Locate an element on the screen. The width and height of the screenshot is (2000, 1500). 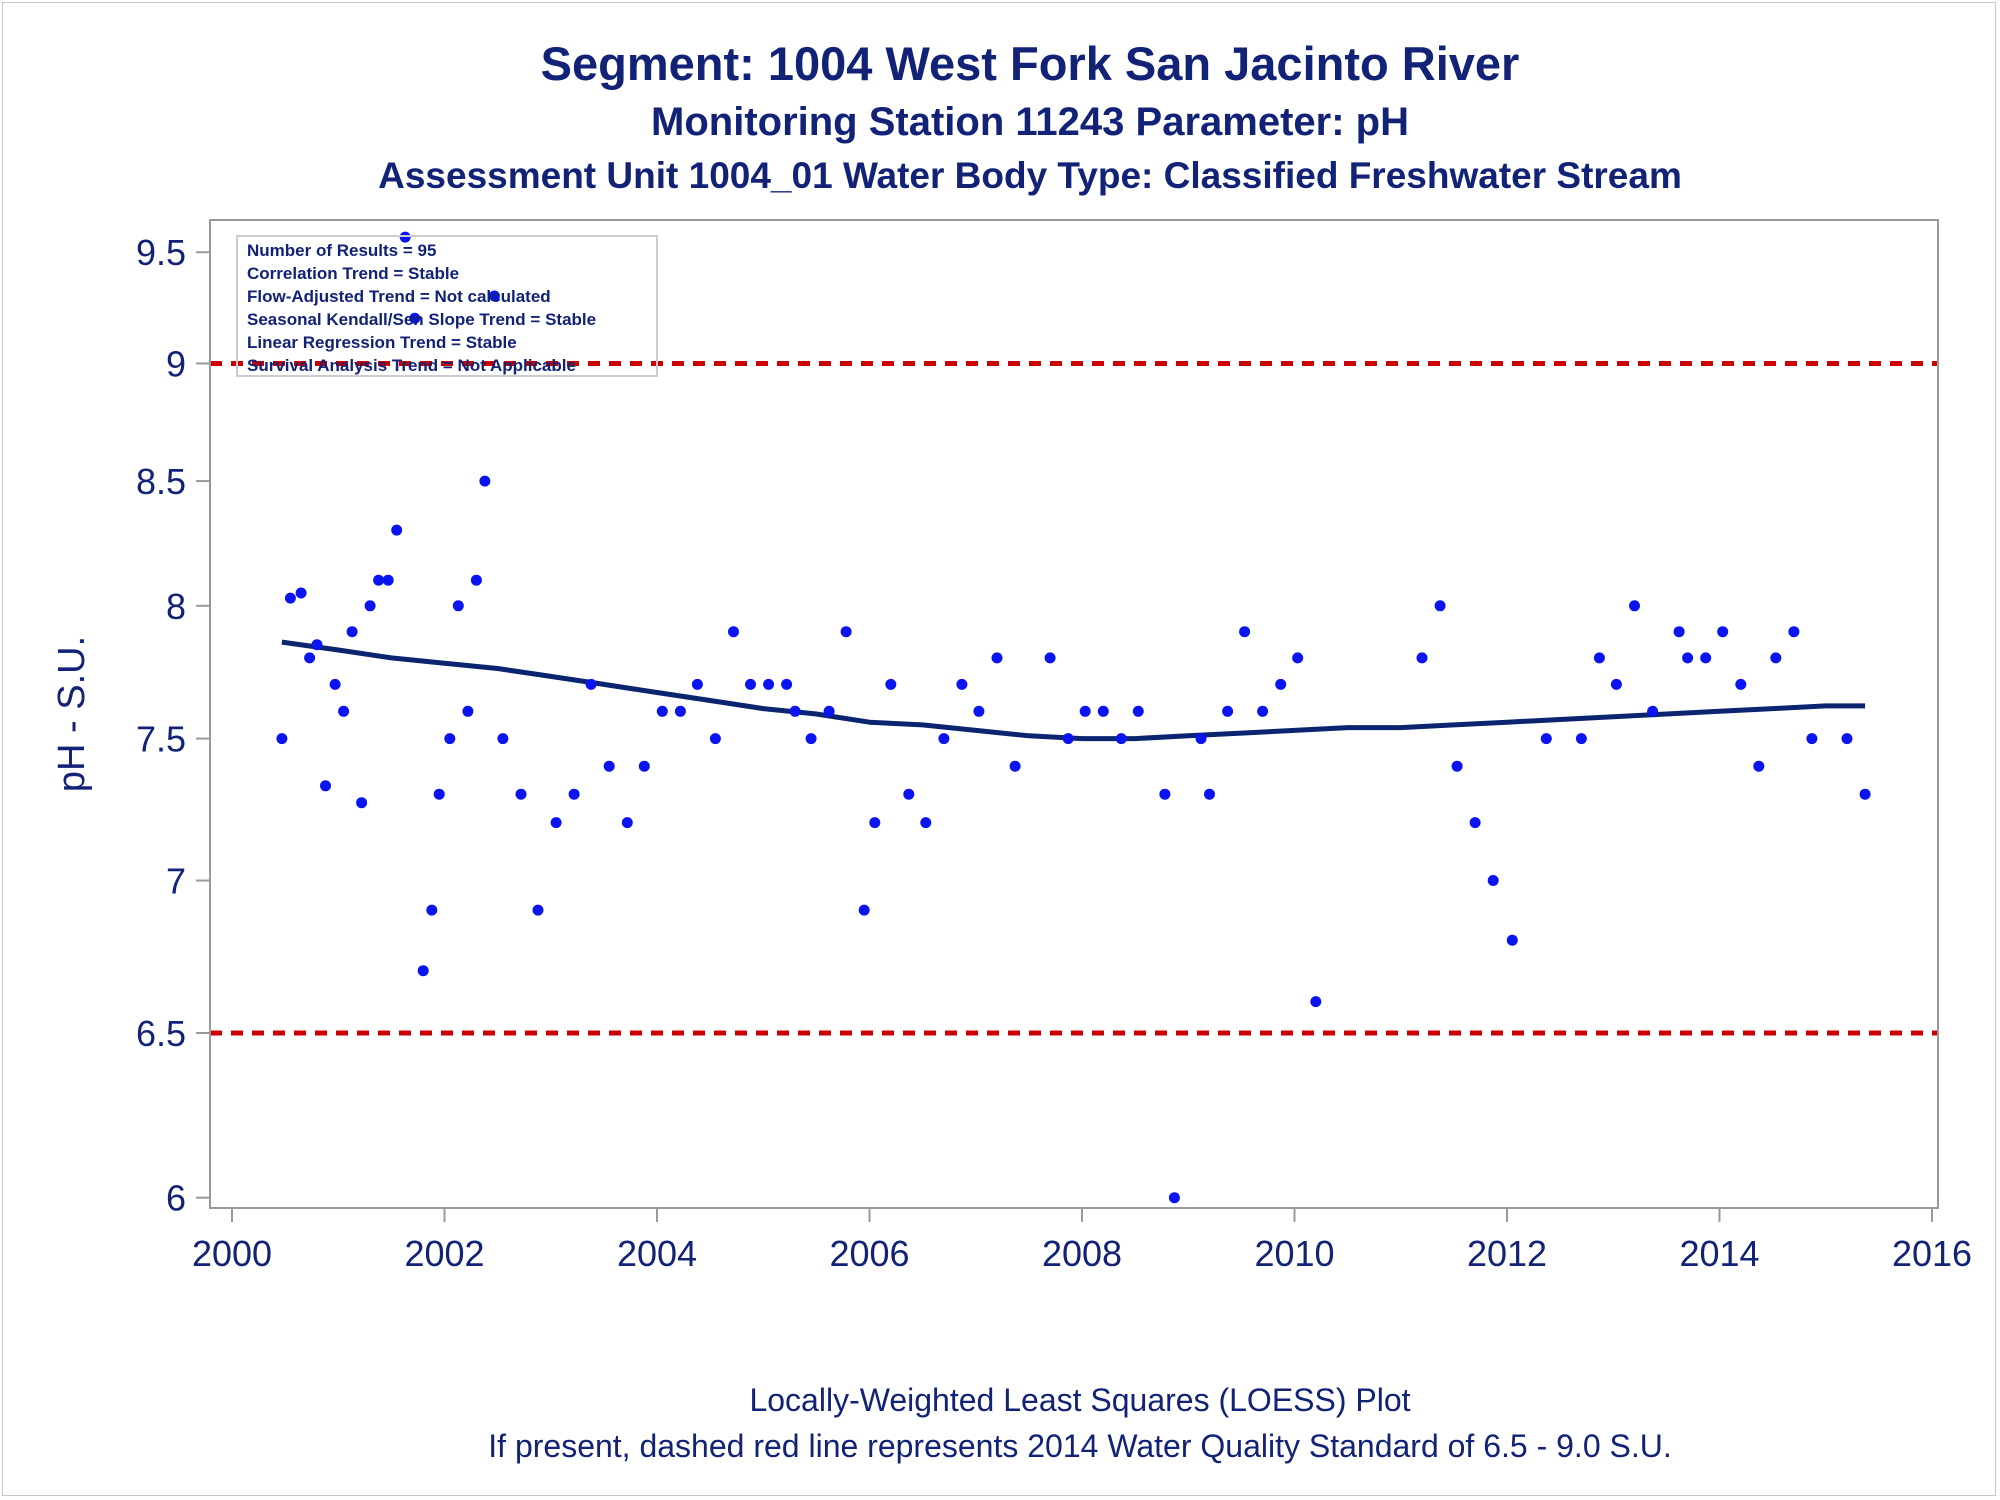
x-tick-label: 2014 is located at coordinates (1719, 1253).